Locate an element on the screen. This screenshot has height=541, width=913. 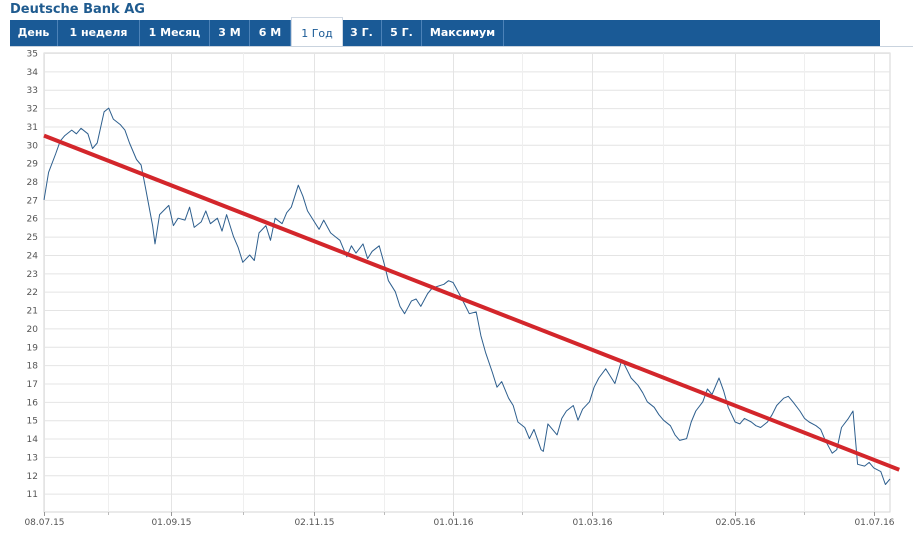
tab-1-month: 1 Месяц is located at coordinates (175, 33).